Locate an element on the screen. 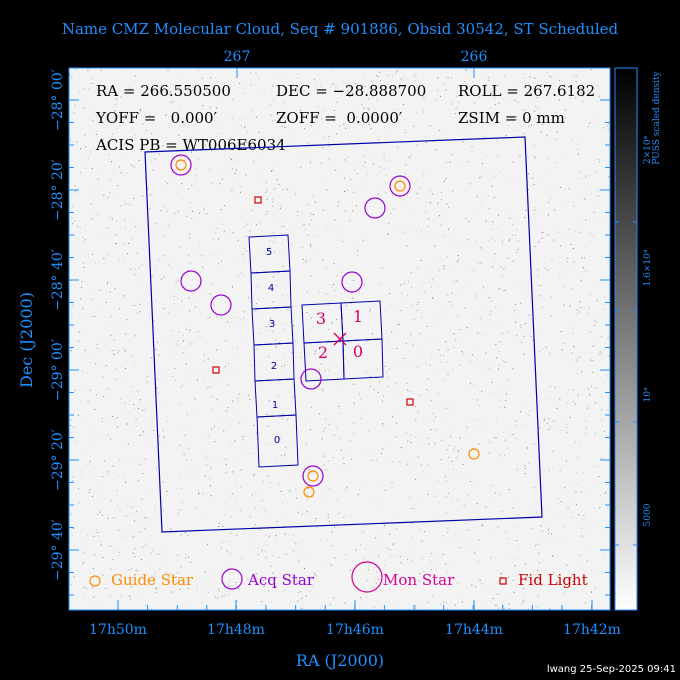  x-tick-label: 17h48m is located at coordinates (236, 630).